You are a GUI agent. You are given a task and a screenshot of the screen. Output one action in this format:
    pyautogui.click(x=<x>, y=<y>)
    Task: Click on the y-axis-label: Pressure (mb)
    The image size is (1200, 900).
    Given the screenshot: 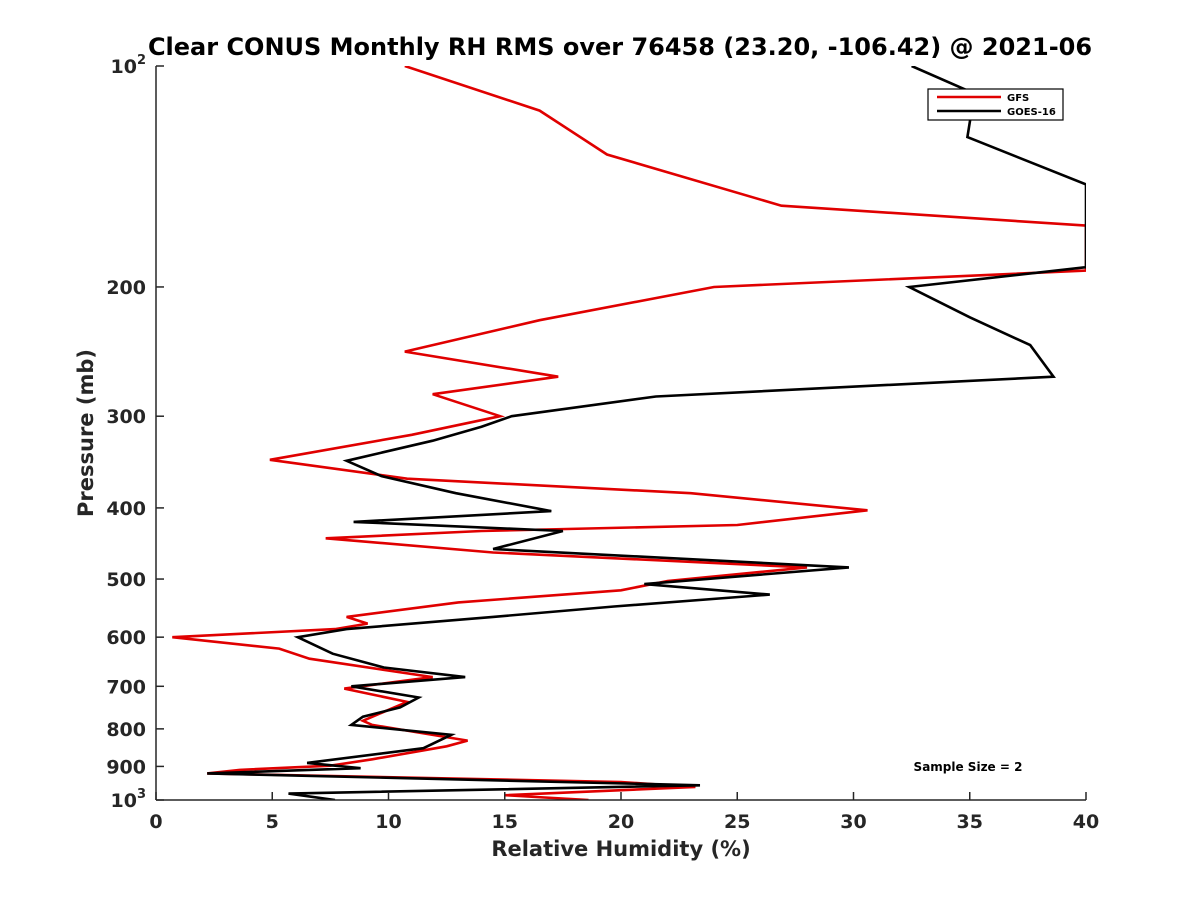 What is the action you would take?
    pyautogui.click(x=86, y=433)
    